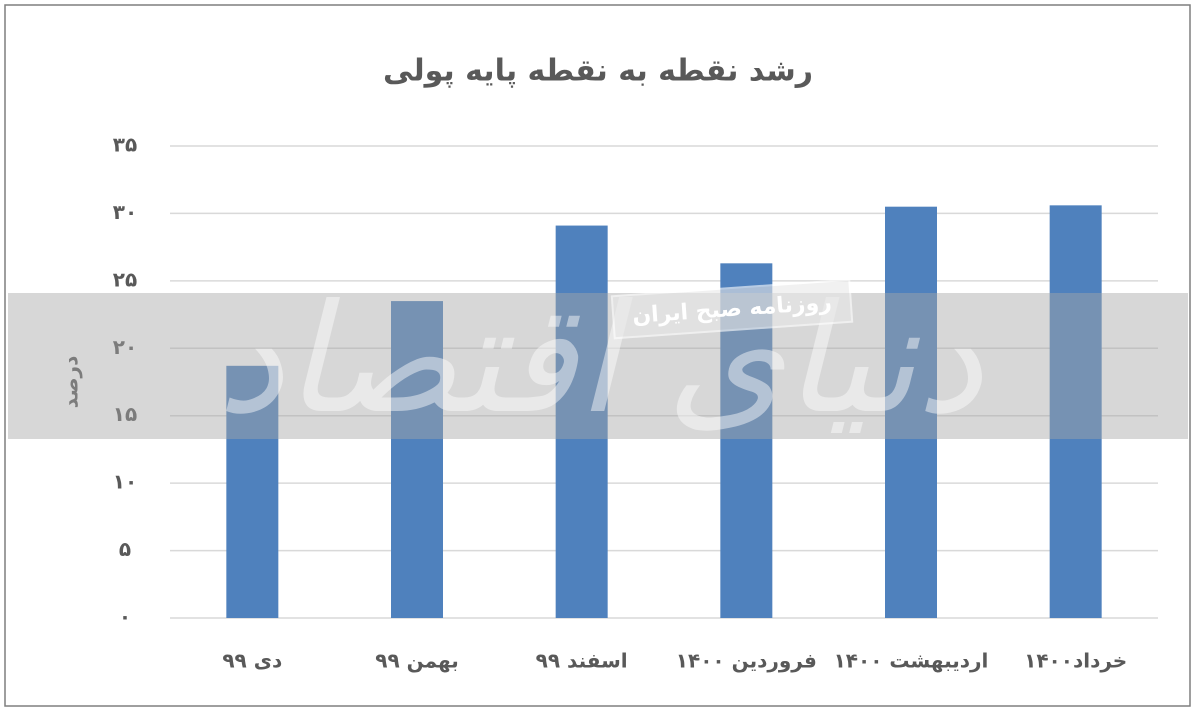 The height and width of the screenshot is (713, 1196). Describe the element at coordinates (125, 414) in the screenshot. I see `y-tick-label: ۱۵` at that location.